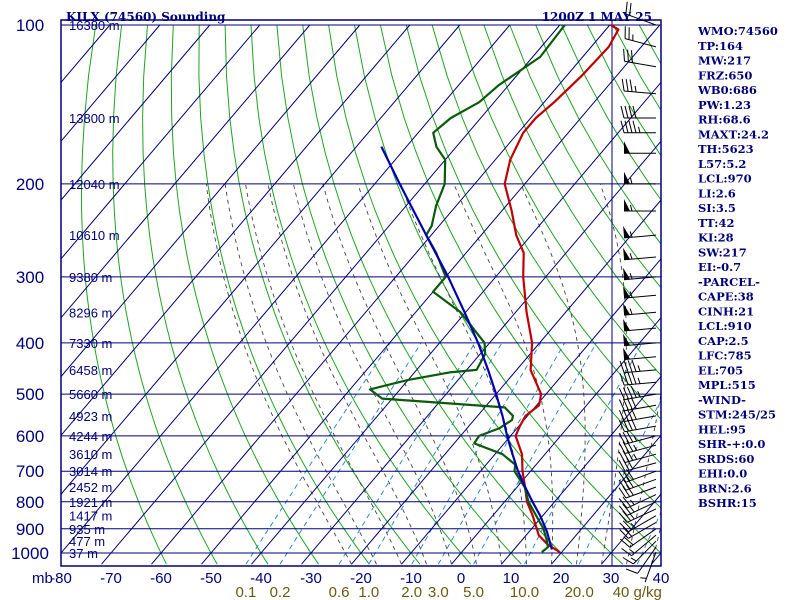 This screenshot has height=600, width=800. Describe the element at coordinates (722, 474) in the screenshot. I see `index-value: EHI:0.0` at that location.